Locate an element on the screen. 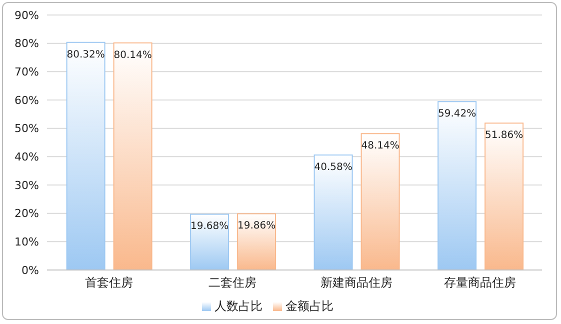 This screenshot has width=561, height=324. data-label: 40.58% is located at coordinates (333, 168).